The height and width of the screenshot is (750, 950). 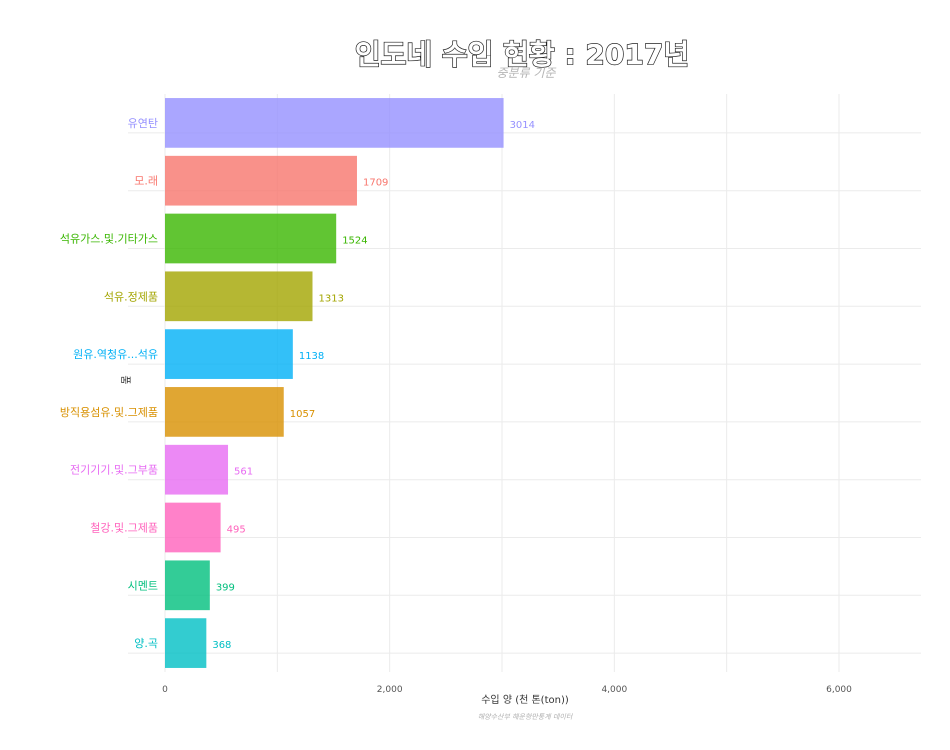 What do you see at coordinates (614, 690) in the screenshot?
I see `x-tick-label-2: 4,000` at bounding box center [614, 690].